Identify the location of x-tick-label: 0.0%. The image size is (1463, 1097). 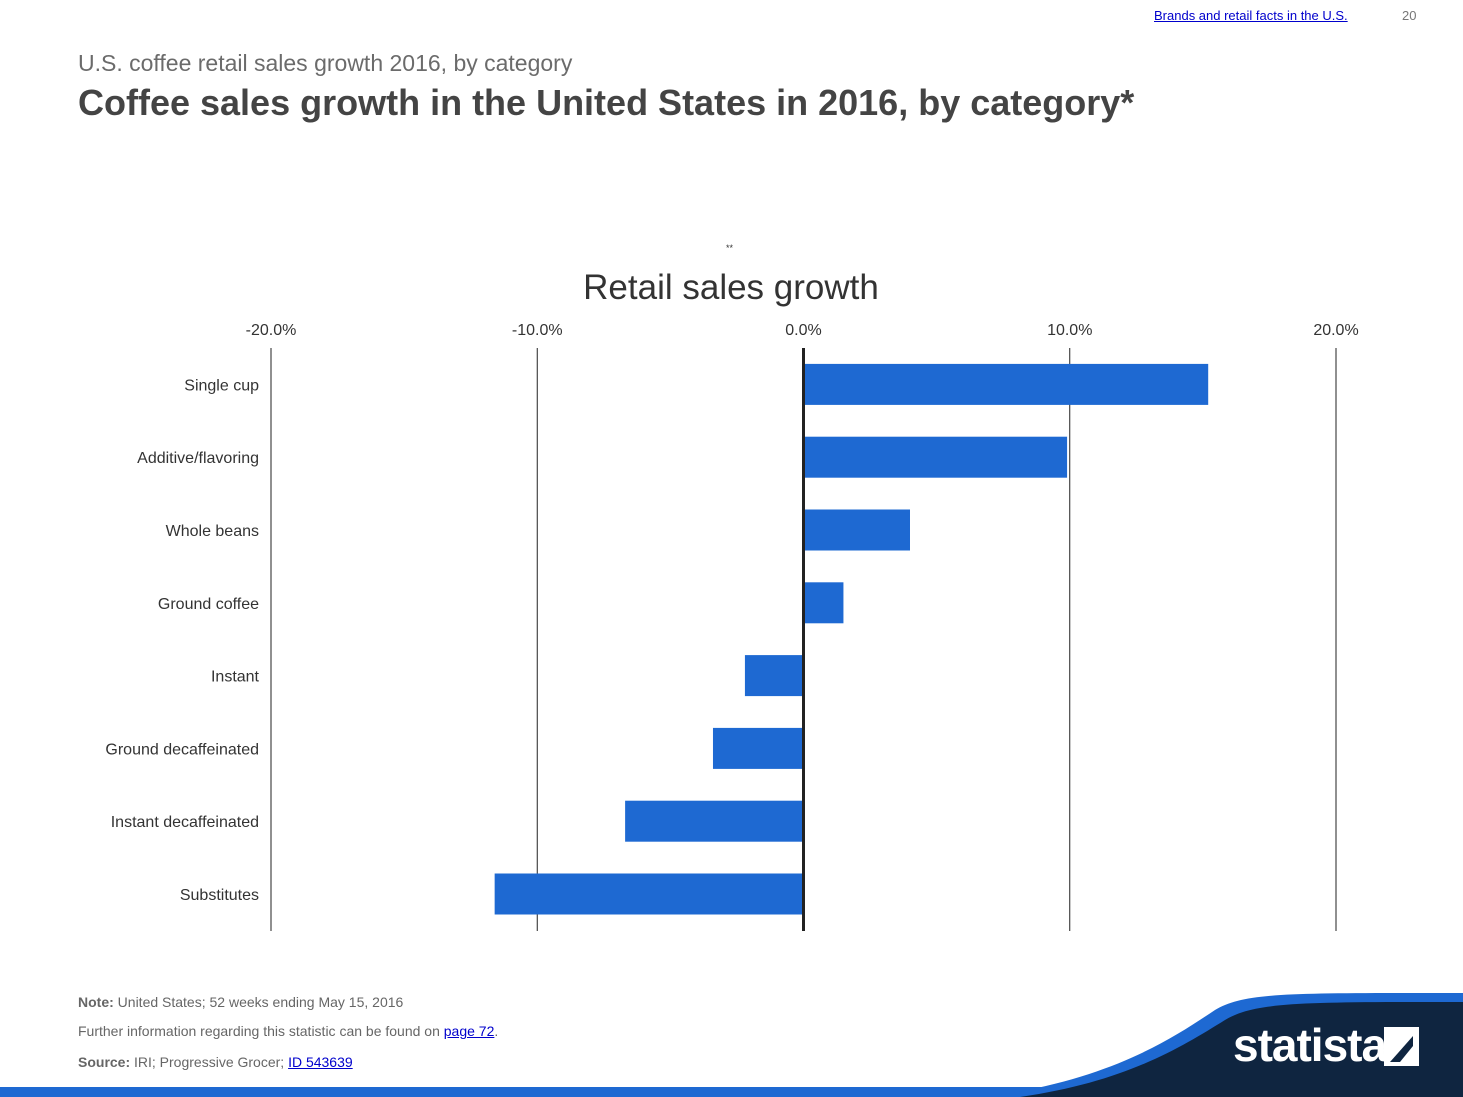
(803, 330).